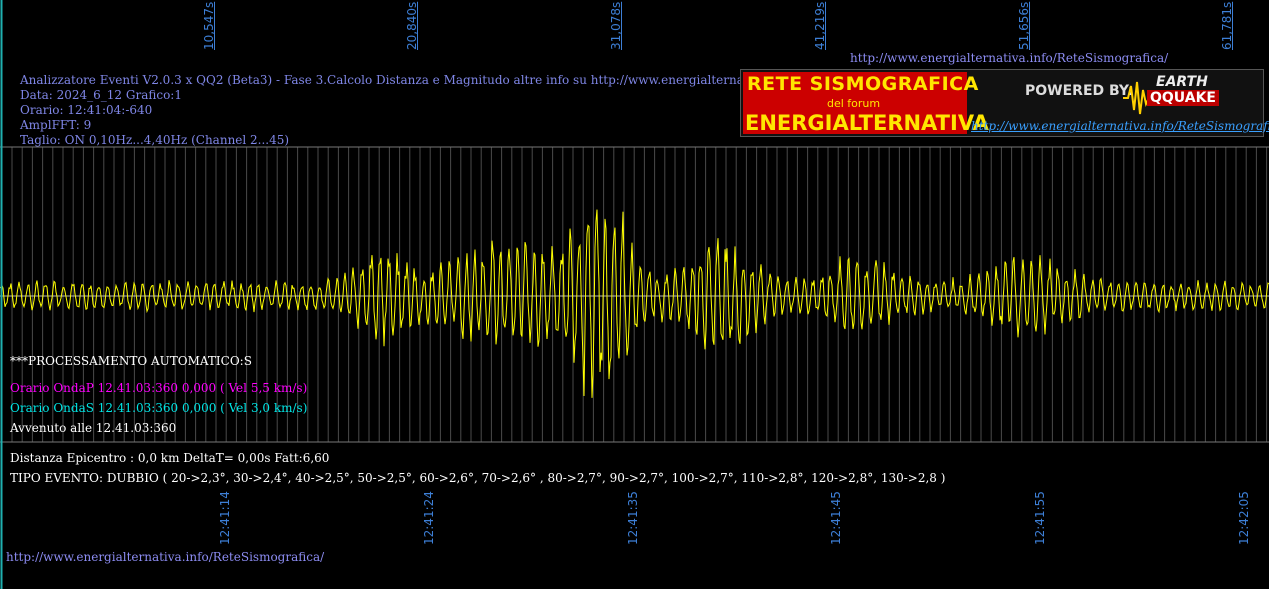  Describe the element at coordinates (1079, 91) in the screenshot. I see `logo-powered-by: POWERED BY:` at that location.